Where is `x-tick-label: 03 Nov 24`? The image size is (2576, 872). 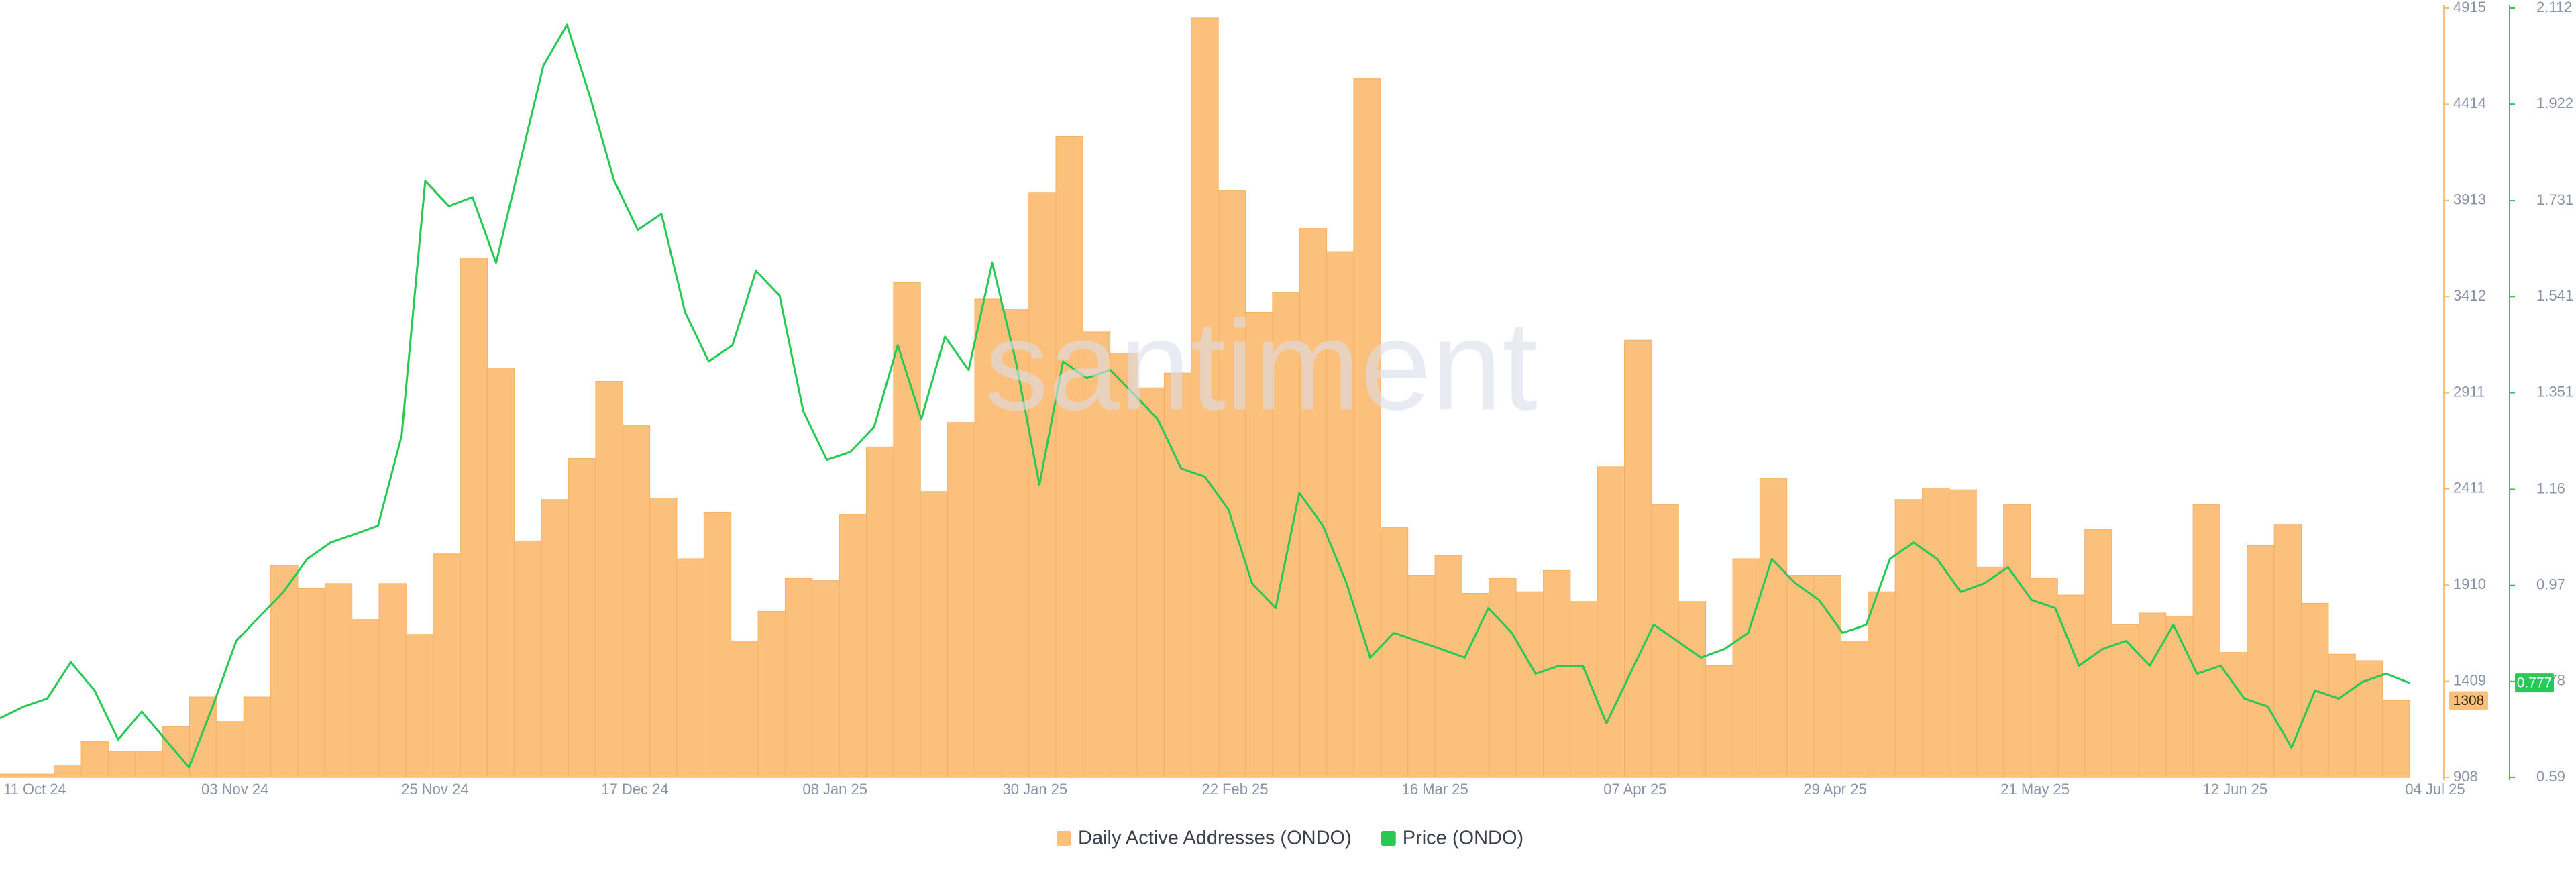
x-tick-label: 03 Nov 24 is located at coordinates (234, 790).